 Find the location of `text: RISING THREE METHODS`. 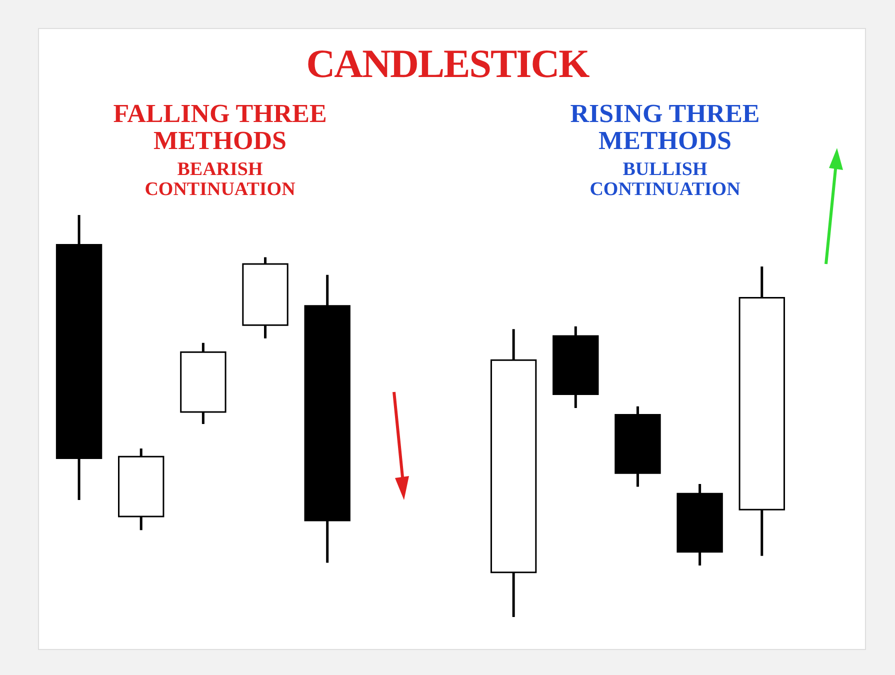

text: RISING THREE METHODS is located at coordinates (665, 127).